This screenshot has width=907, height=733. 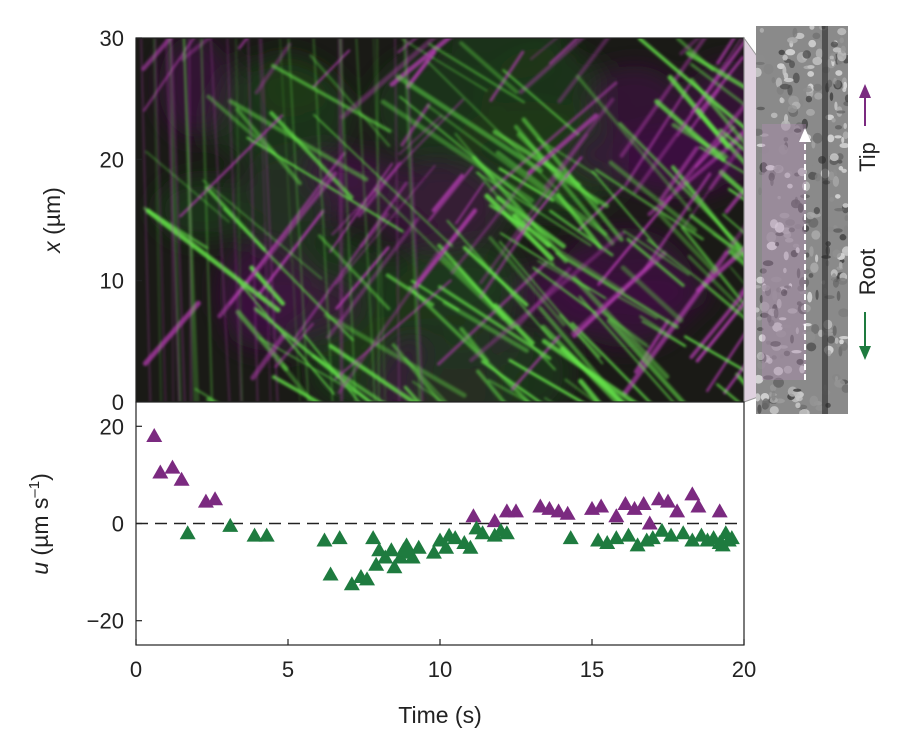 What do you see at coordinates (443, 509) in the screenshot?
I see `velocity-points` at bounding box center [443, 509].